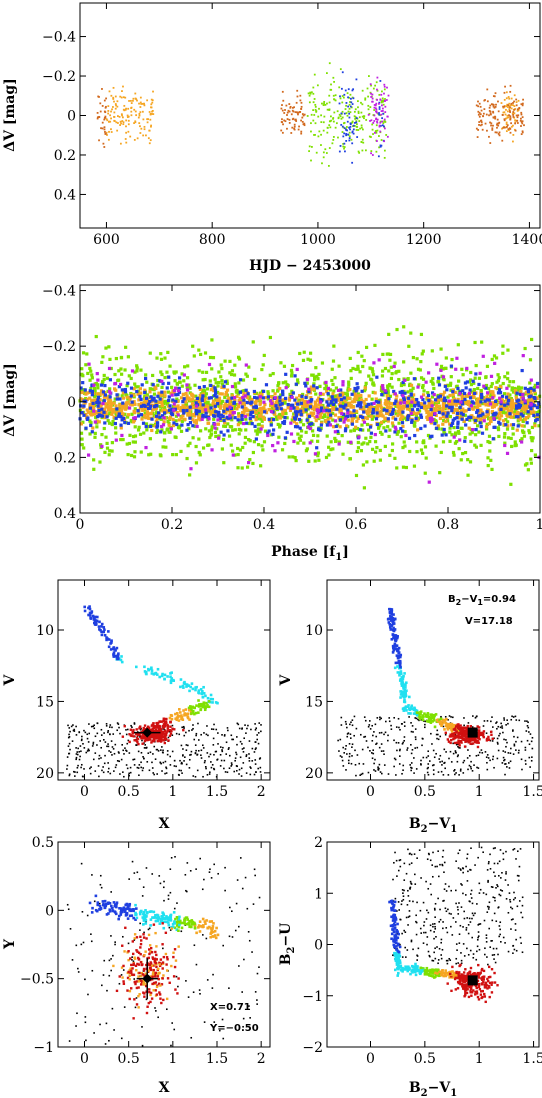 This screenshot has height=1098, width=542. I want to click on phase-ytick-label: 0.2, so click(65, 458).